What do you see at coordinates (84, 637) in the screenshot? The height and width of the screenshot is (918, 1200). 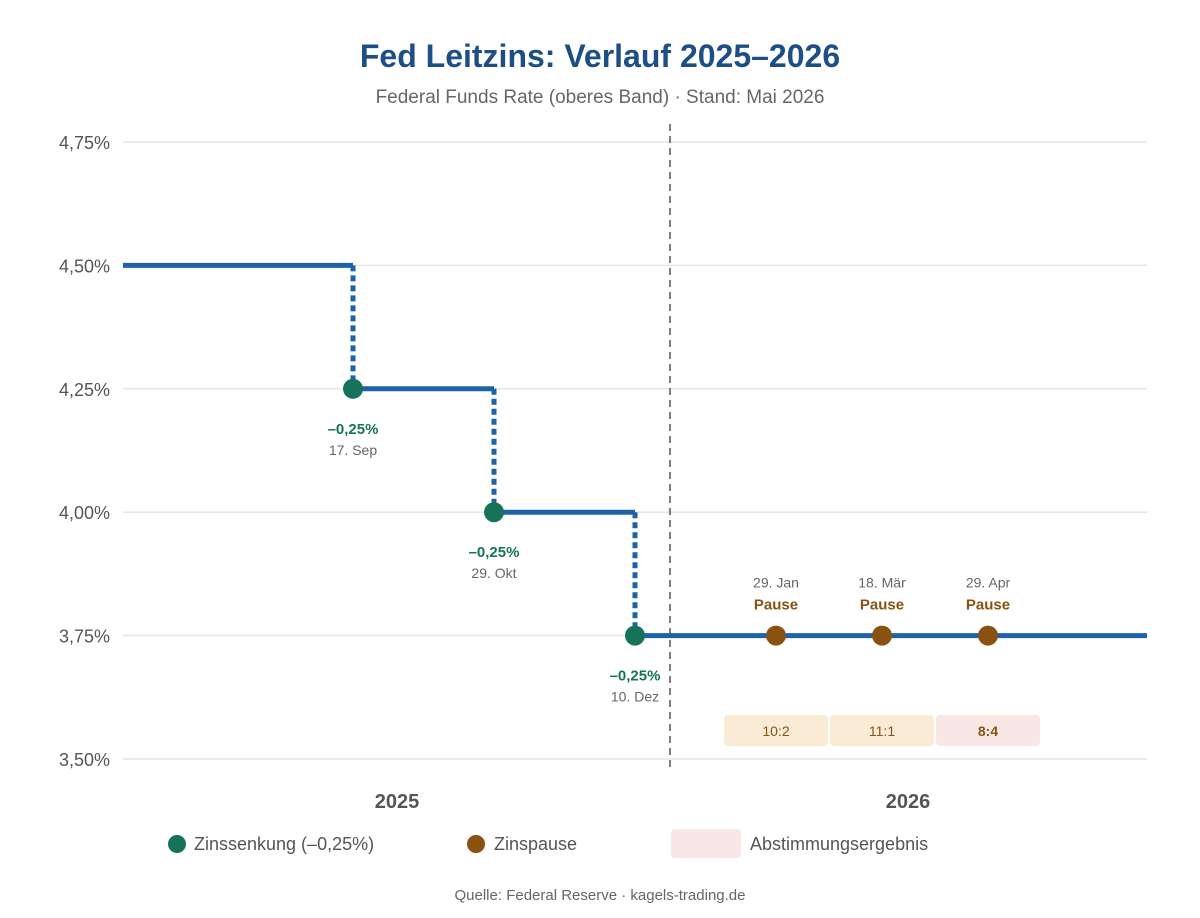 I see `y-tick-label: 3,75%` at bounding box center [84, 637].